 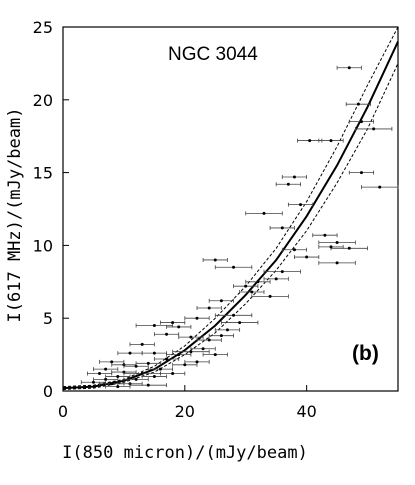 I want to click on y-tick-label: 20, so click(x=43, y=100).